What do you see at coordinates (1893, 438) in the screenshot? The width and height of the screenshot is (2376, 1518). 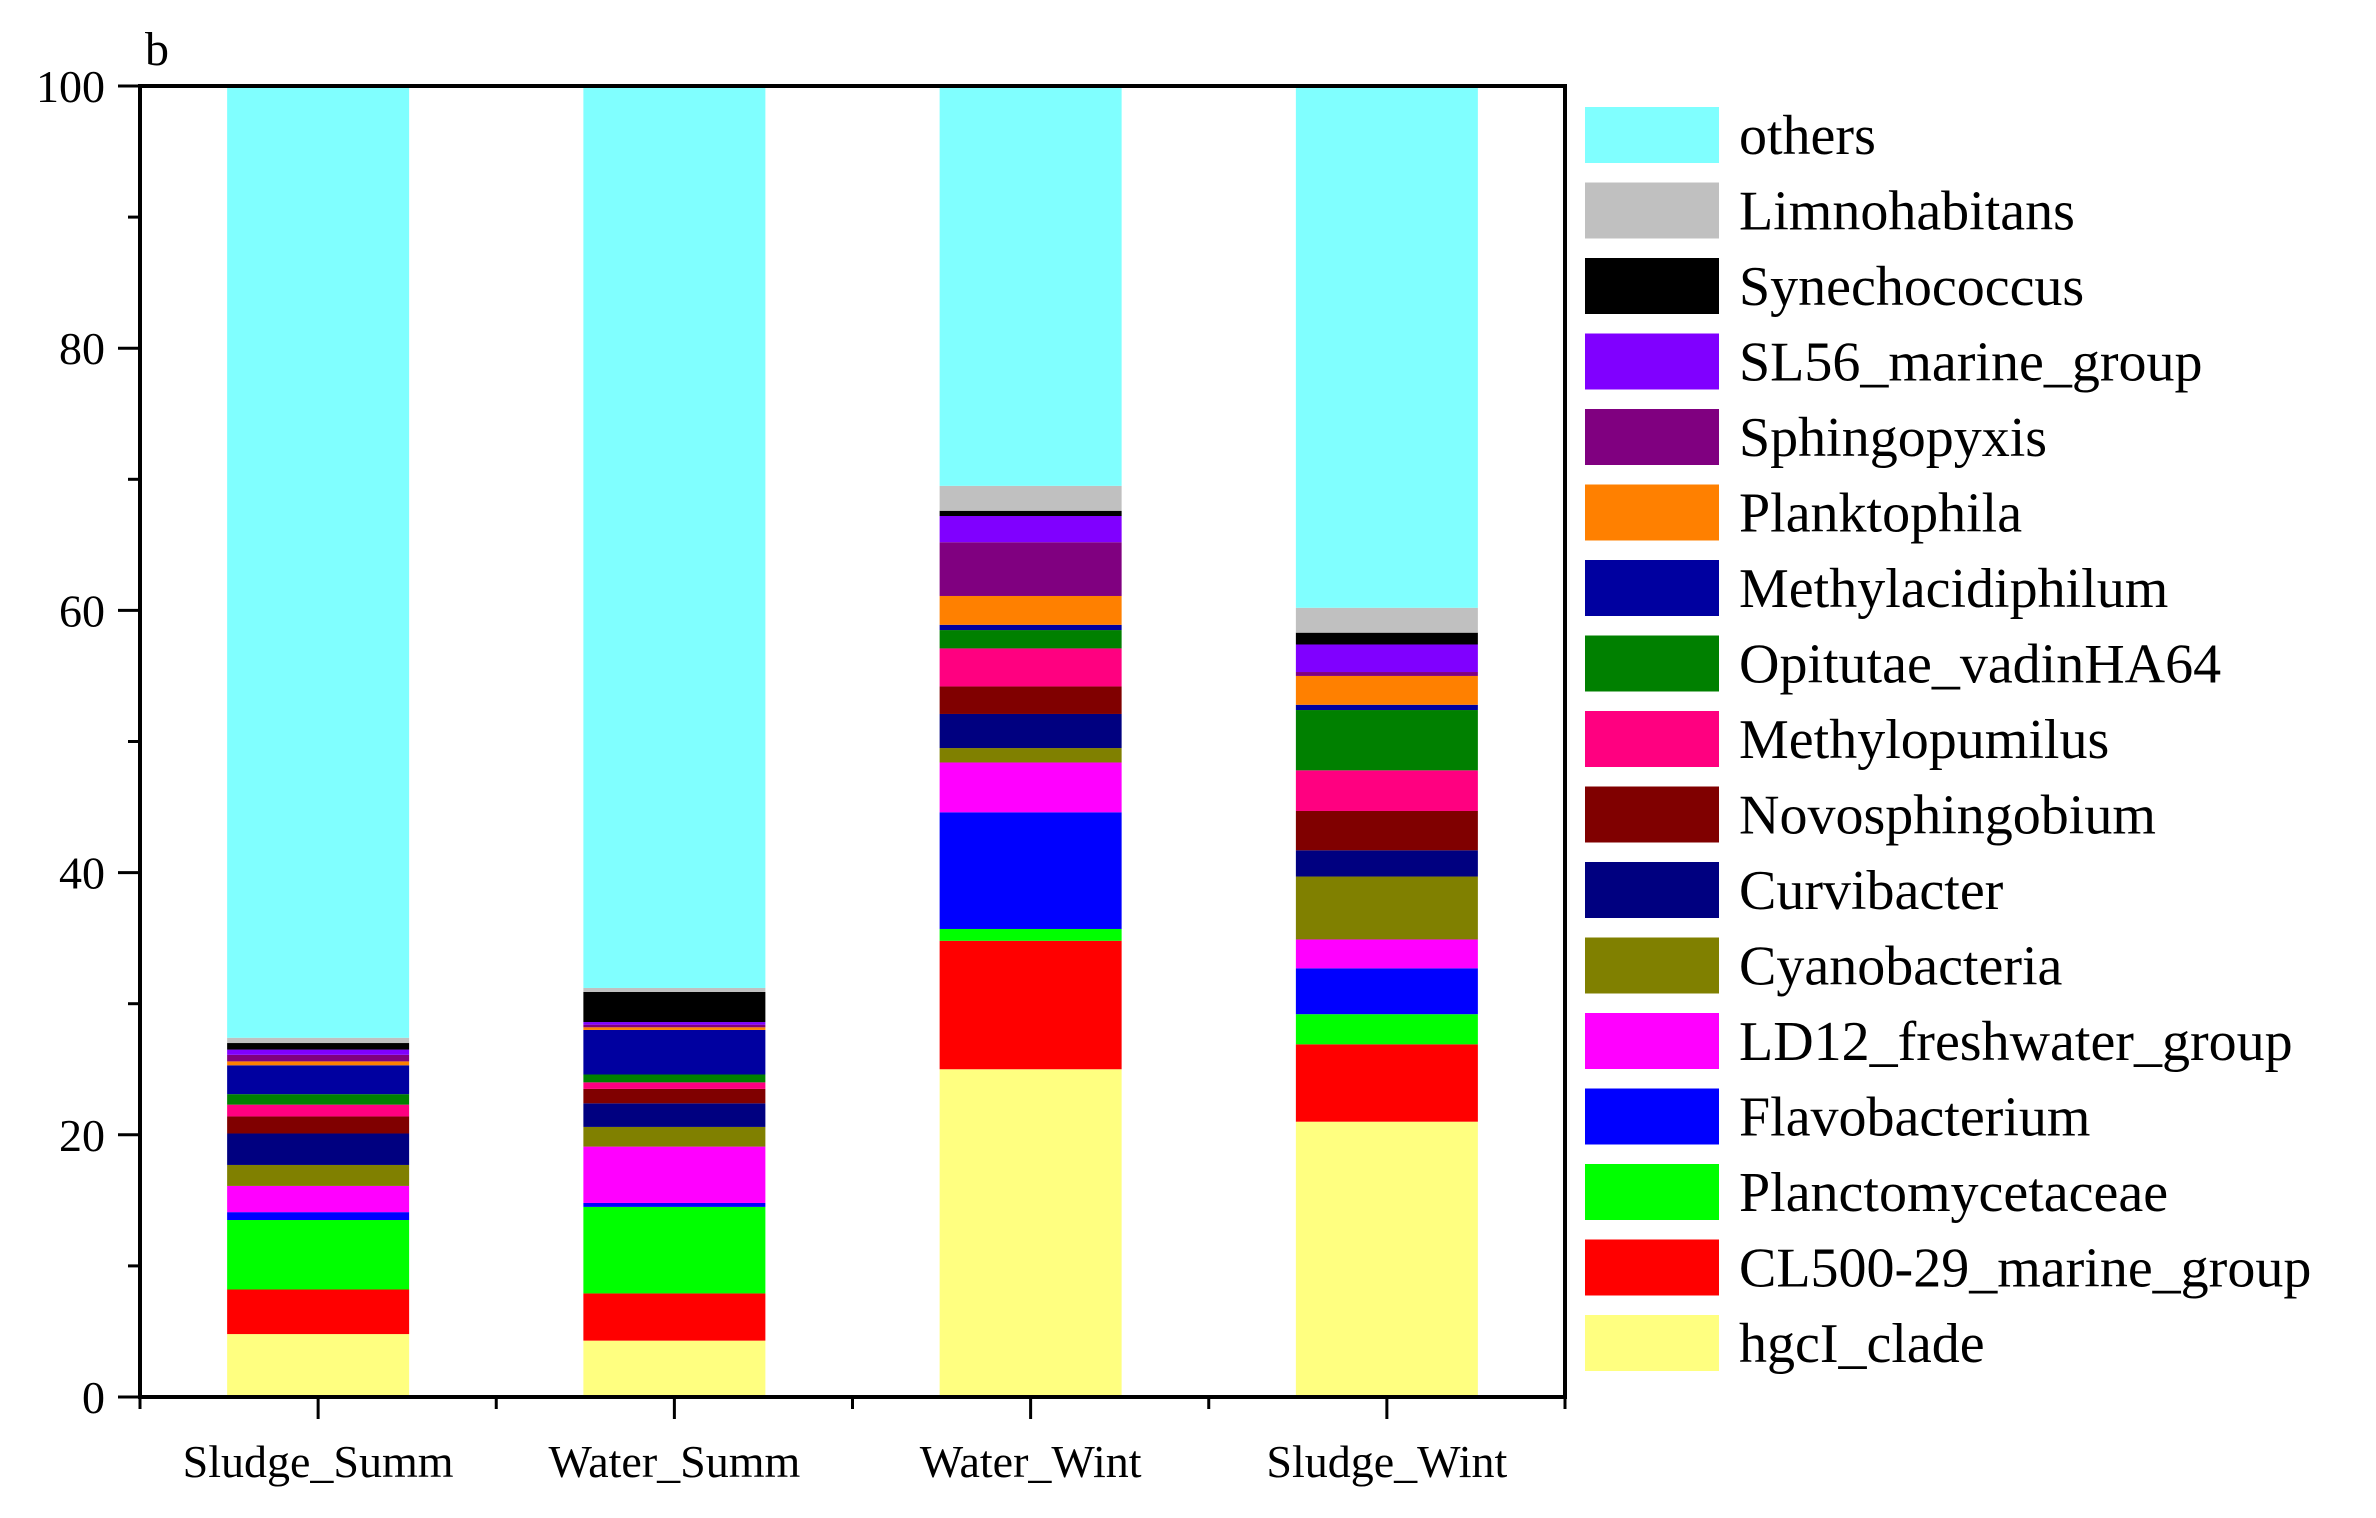 I see `legend-label: Sphingopyxis` at bounding box center [1893, 438].